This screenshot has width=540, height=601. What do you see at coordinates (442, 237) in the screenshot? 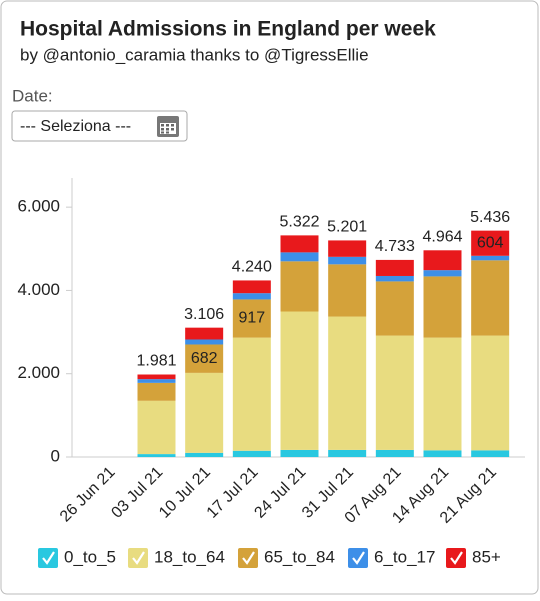
I see `total-label: 4.964` at bounding box center [442, 237].